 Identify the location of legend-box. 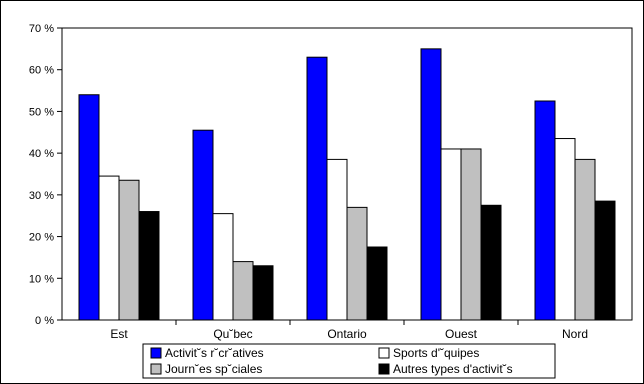
(349, 361).